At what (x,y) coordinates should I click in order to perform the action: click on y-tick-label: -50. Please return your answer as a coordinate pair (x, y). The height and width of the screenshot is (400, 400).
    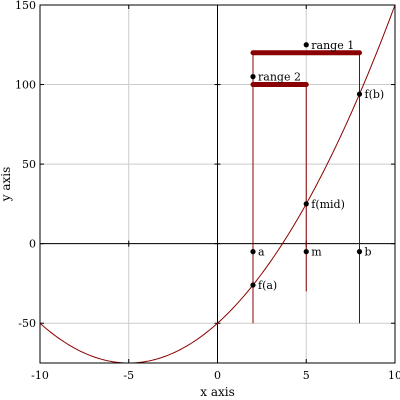
    Looking at the image, I should click on (27, 323).